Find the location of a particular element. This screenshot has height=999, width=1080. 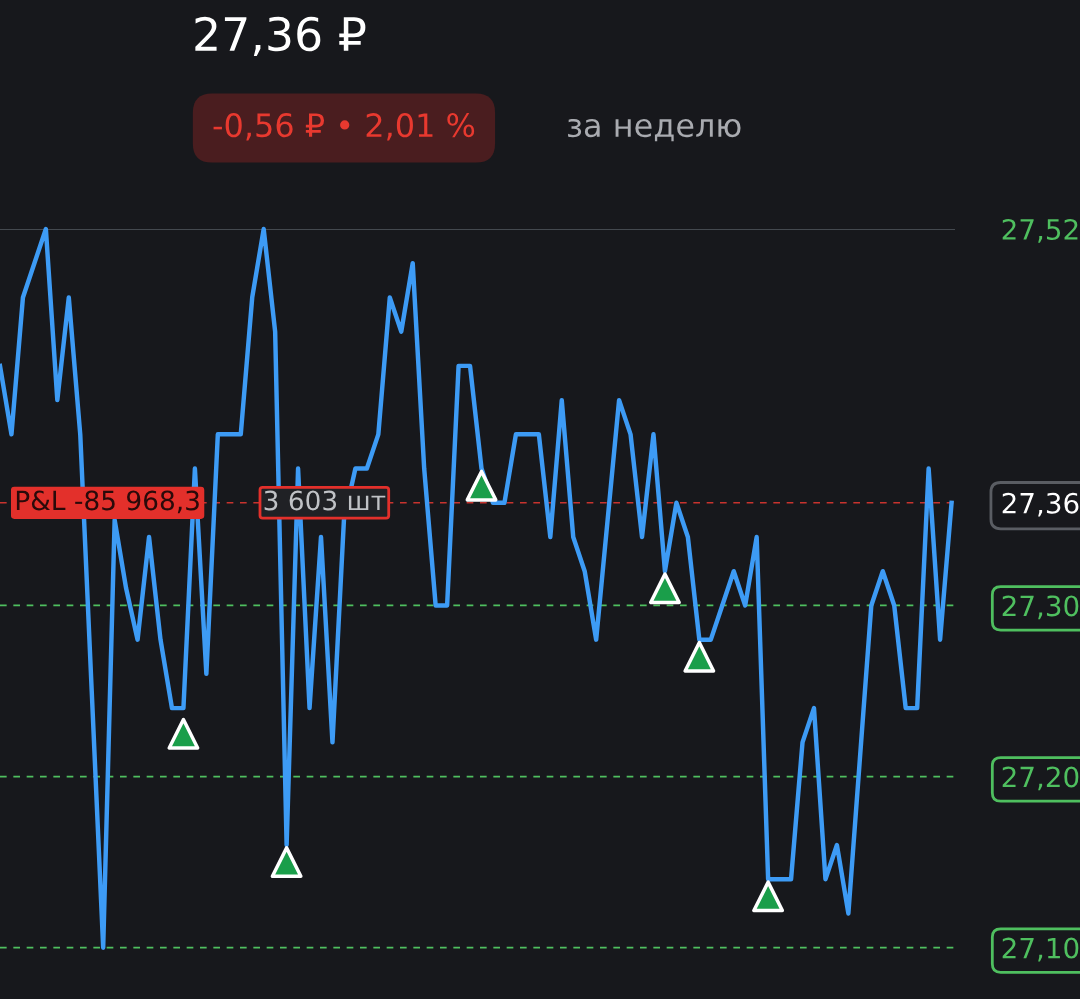

y-tick-label: 27,30 is located at coordinates (1040, 607).